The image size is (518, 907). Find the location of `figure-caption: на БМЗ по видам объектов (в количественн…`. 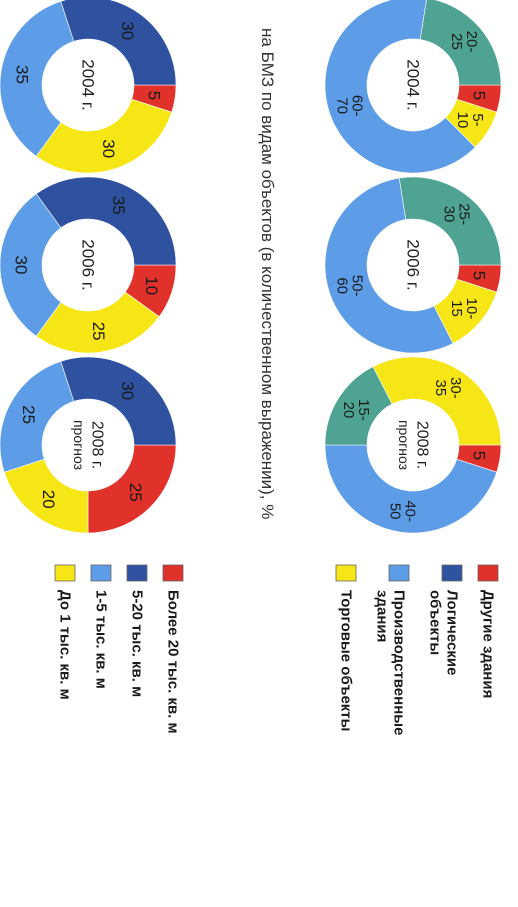

figure-caption: на БМЗ по видам объектов (в количественн… is located at coordinates (267, 273).